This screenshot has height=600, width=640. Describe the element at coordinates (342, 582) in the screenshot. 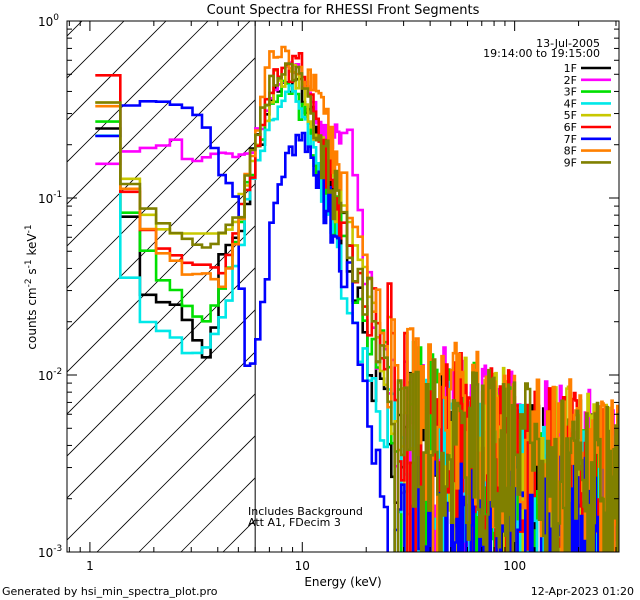

I see `x-axis-label: Energy (keV)` at that location.